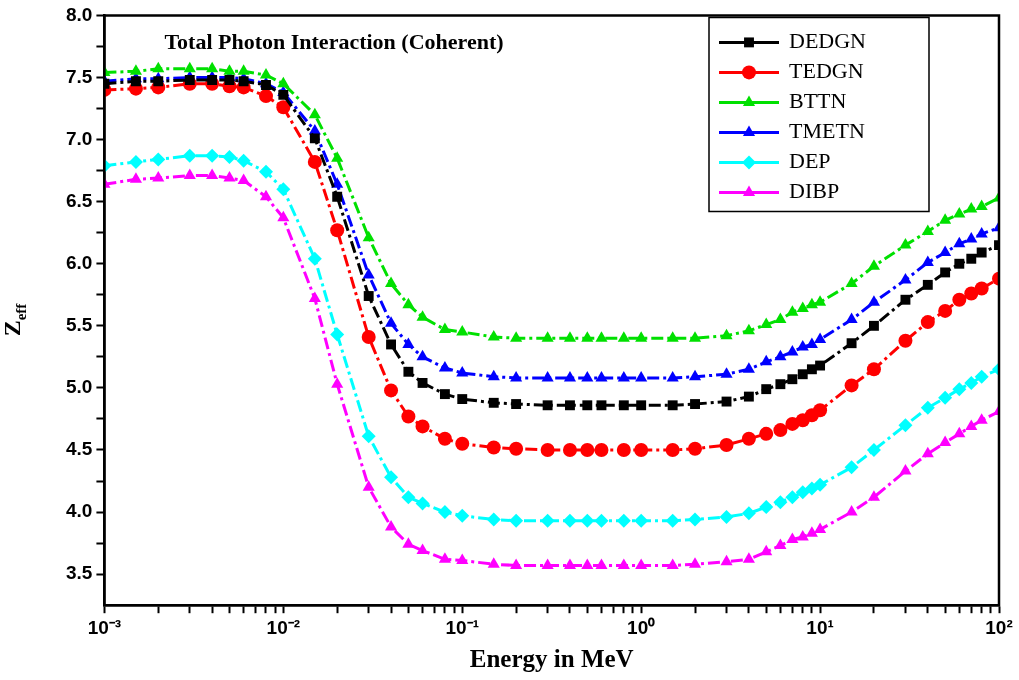  What do you see at coordinates (814, 191) in the screenshot?
I see `legend-label: DIBP` at bounding box center [814, 191].